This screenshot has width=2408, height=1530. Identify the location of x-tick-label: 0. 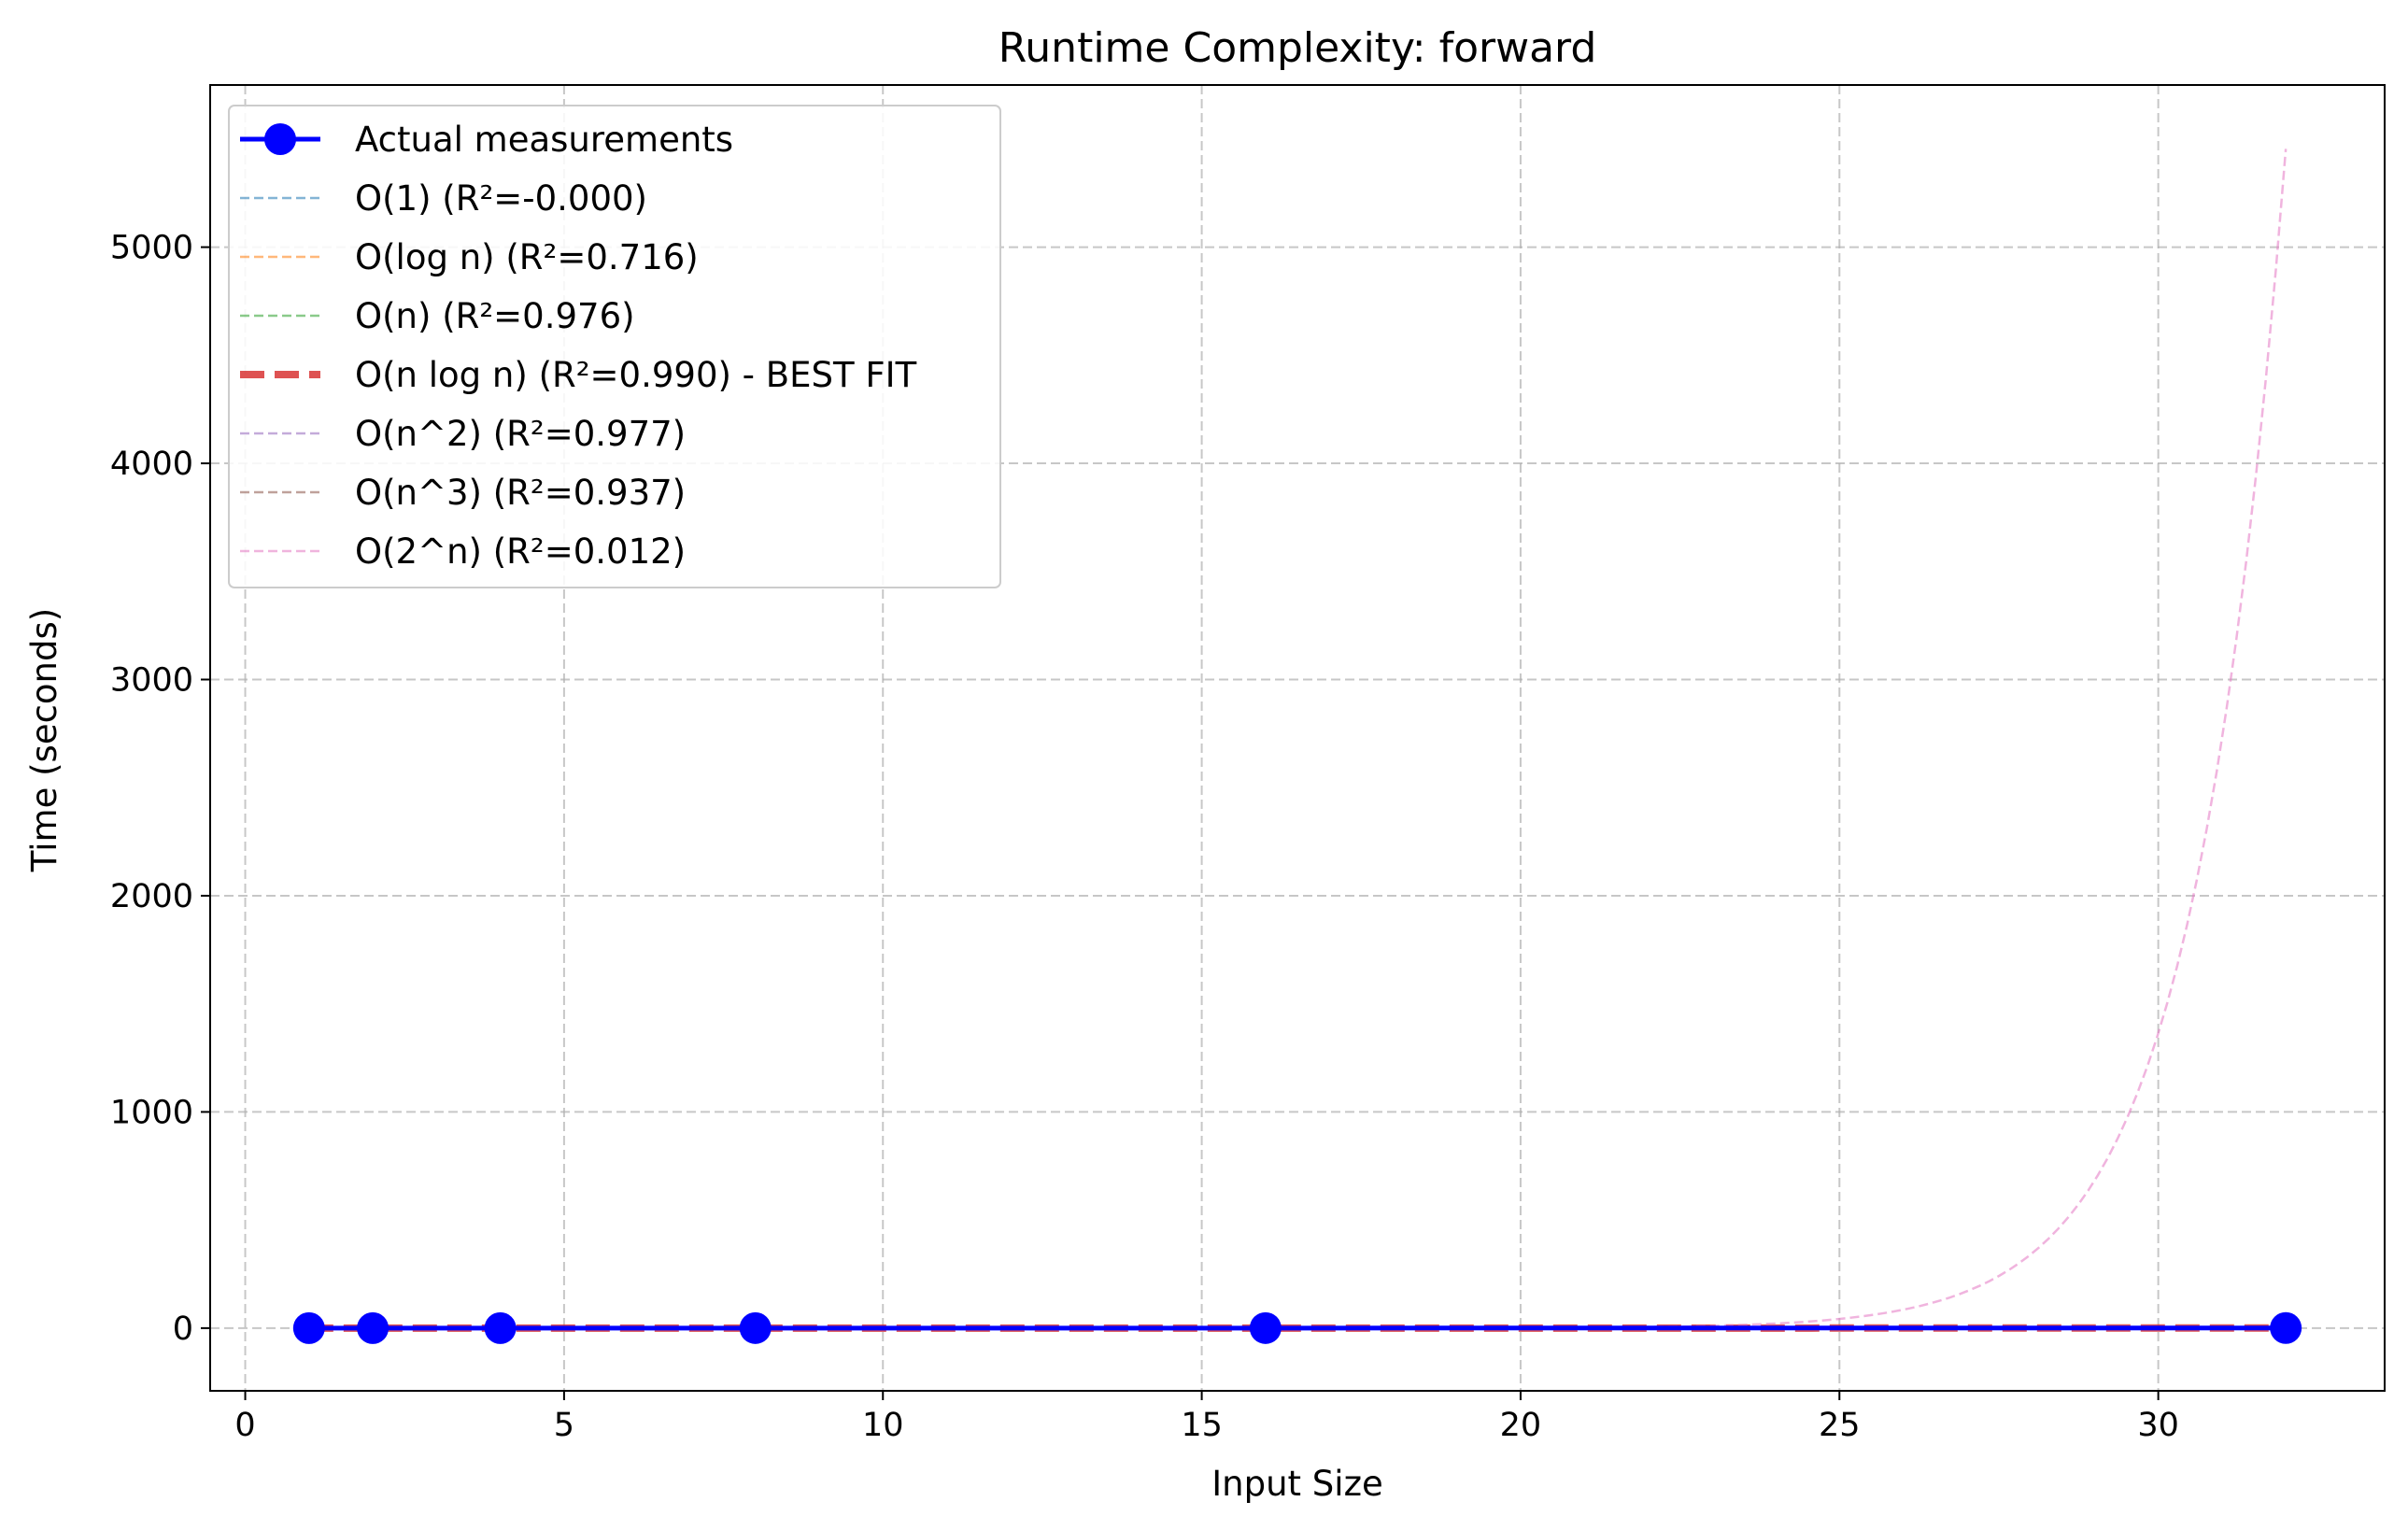
(244, 1425).